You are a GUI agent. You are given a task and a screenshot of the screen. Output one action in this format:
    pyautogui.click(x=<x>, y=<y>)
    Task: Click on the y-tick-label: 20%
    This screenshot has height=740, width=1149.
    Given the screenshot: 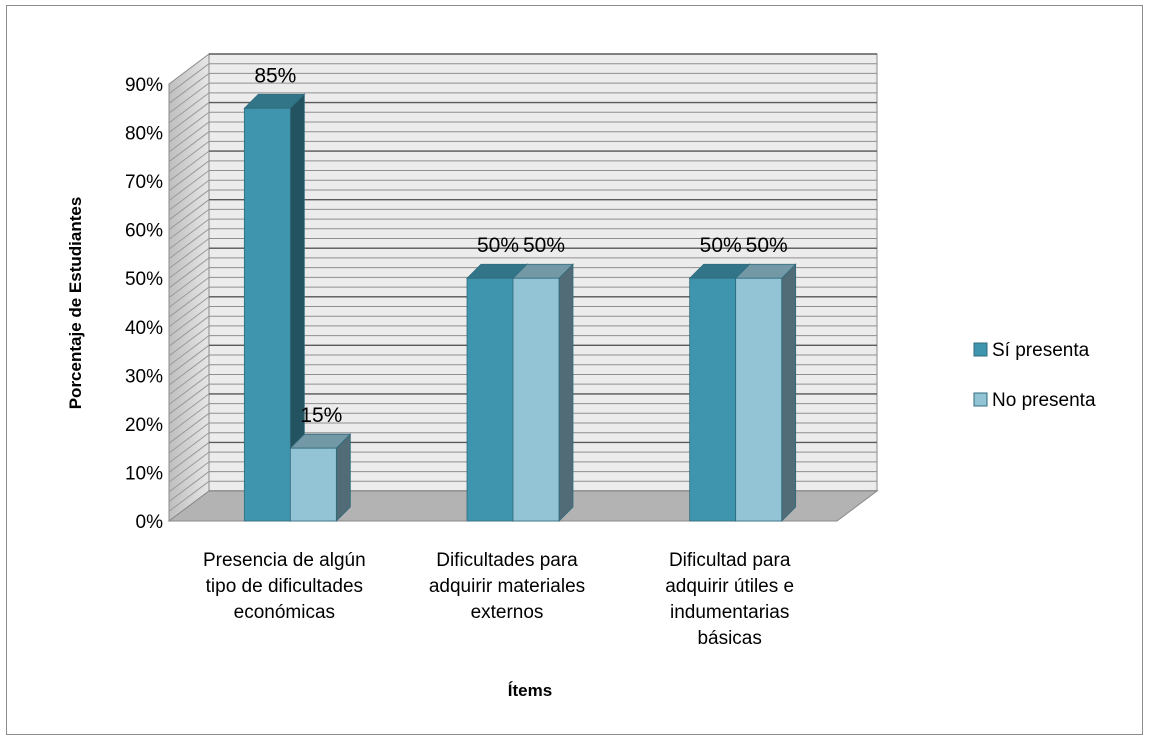 What is the action you would take?
    pyautogui.click(x=144, y=425)
    